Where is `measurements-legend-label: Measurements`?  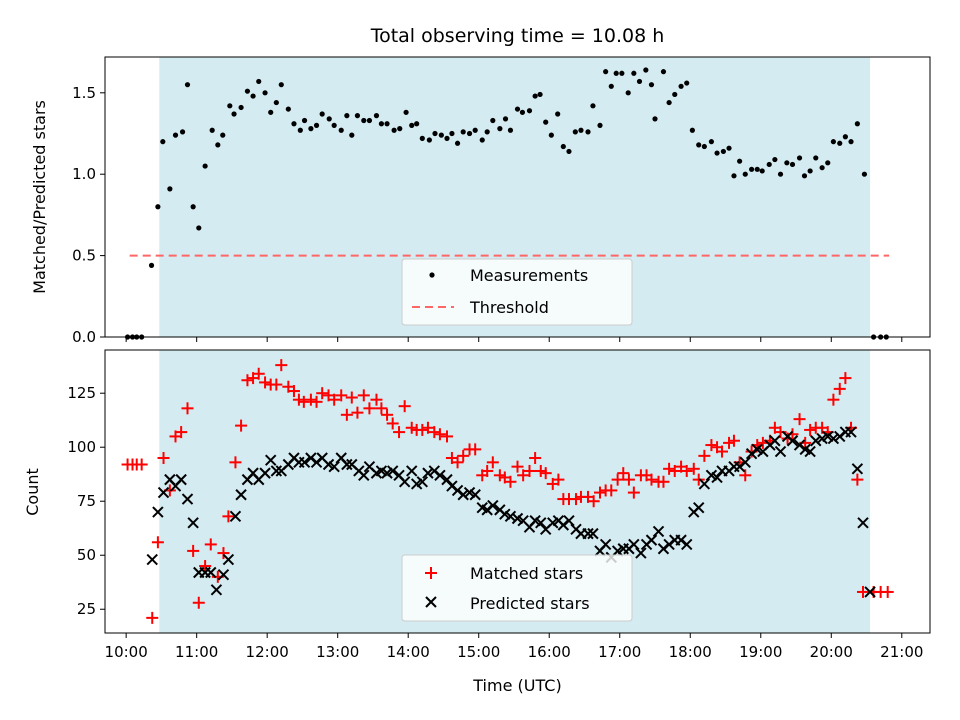
measurements-legend-label: Measurements is located at coordinates (529, 275).